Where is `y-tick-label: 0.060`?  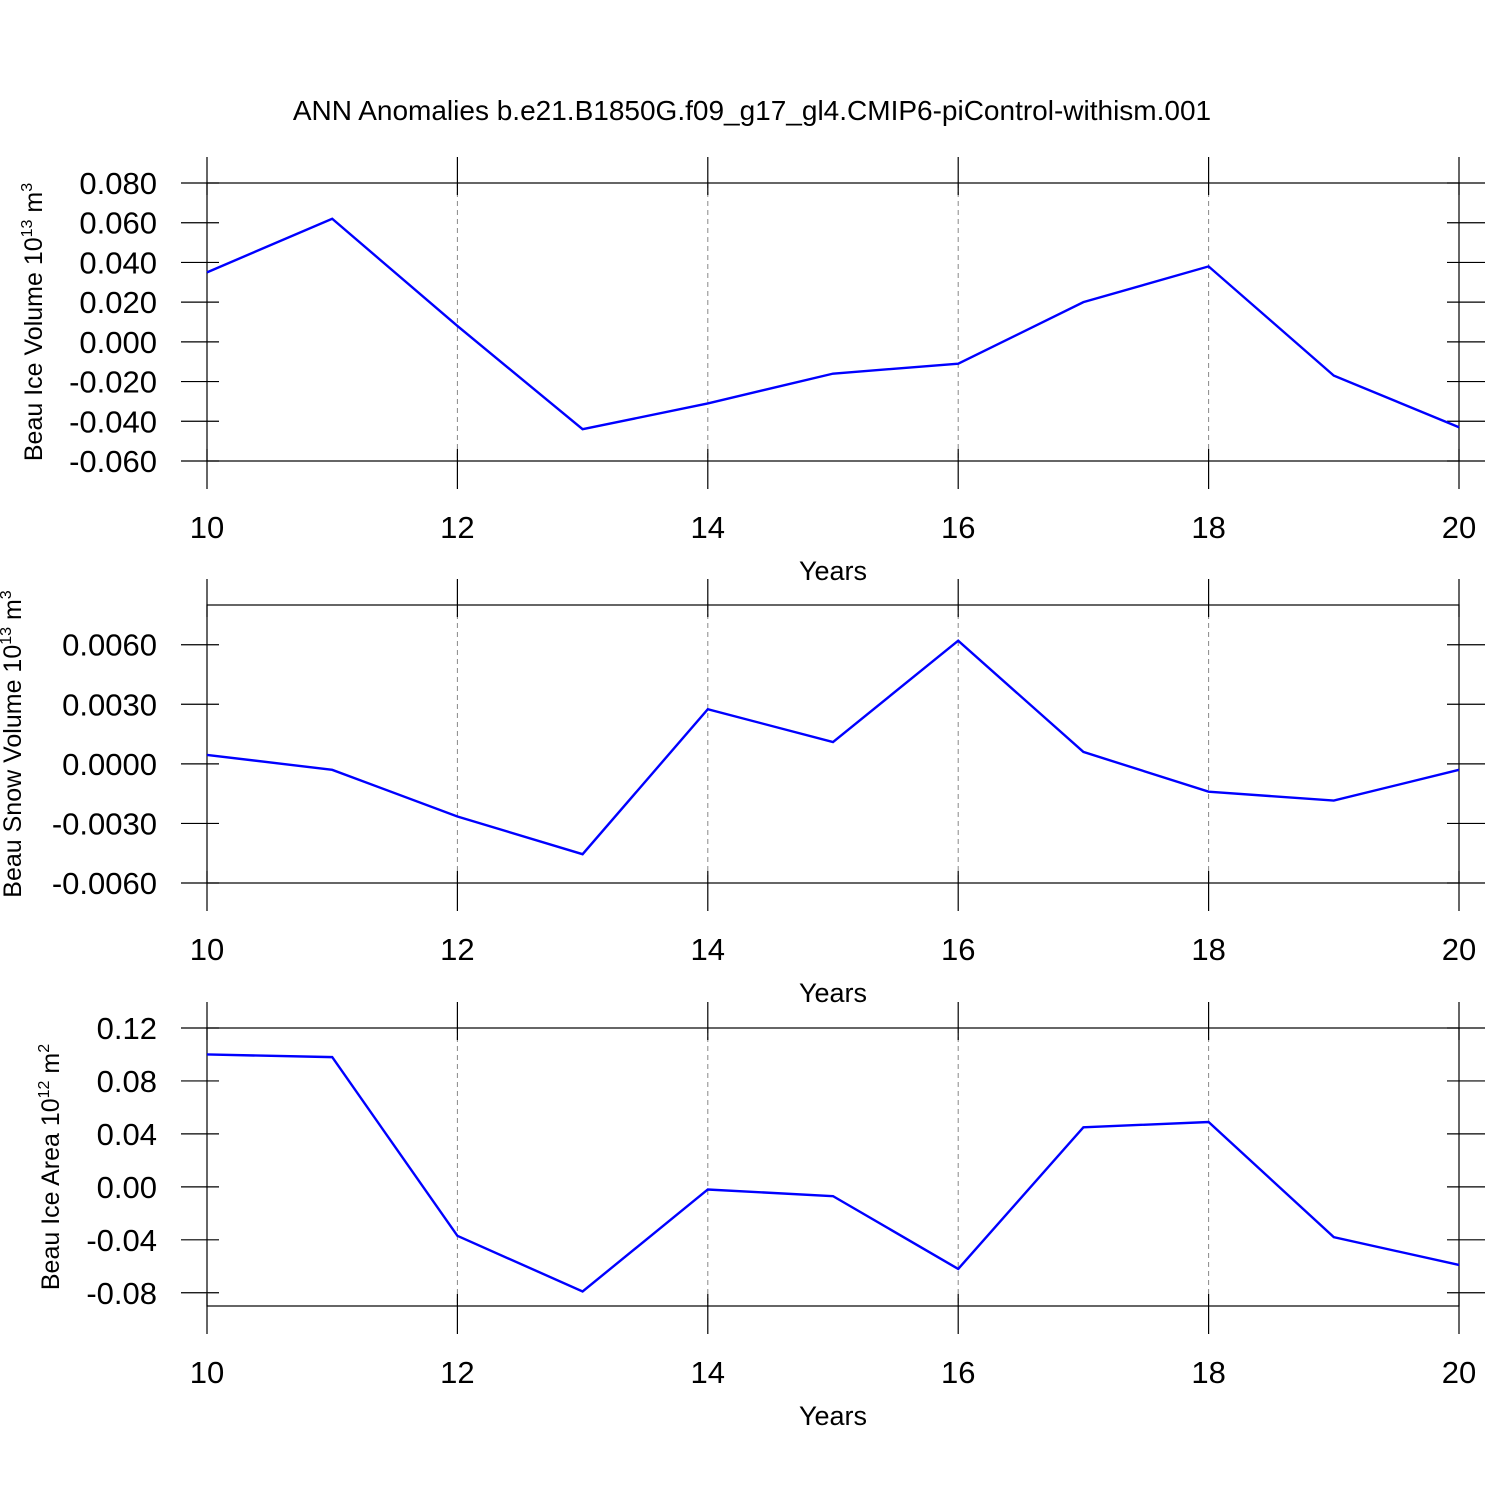
y-tick-label: 0.060 is located at coordinates (118, 223).